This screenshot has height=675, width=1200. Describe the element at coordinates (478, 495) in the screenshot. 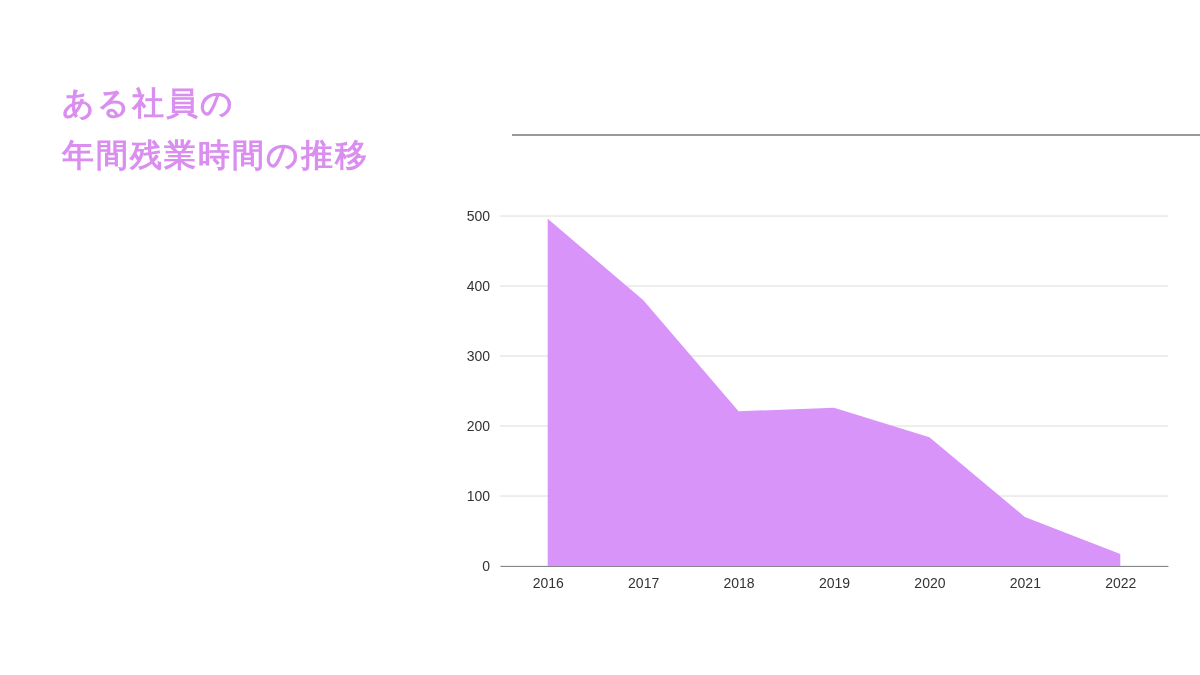

I see `y-tick-label: 100` at that location.